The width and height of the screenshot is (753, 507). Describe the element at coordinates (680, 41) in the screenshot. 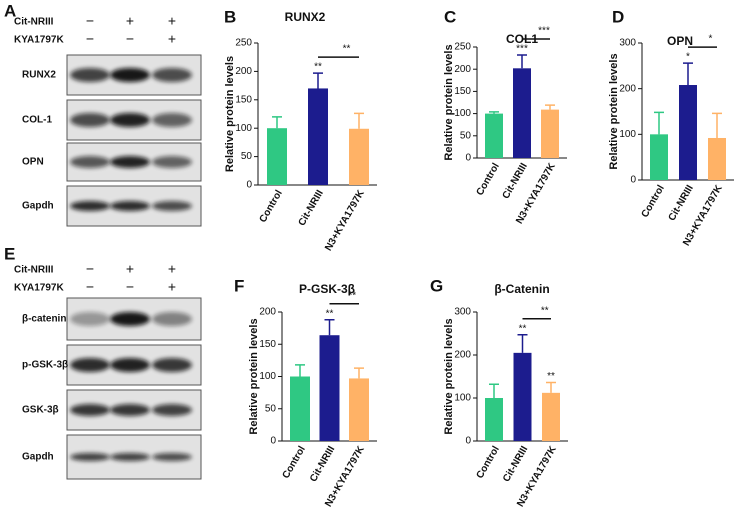

I see `chart-title: OPN` at that location.